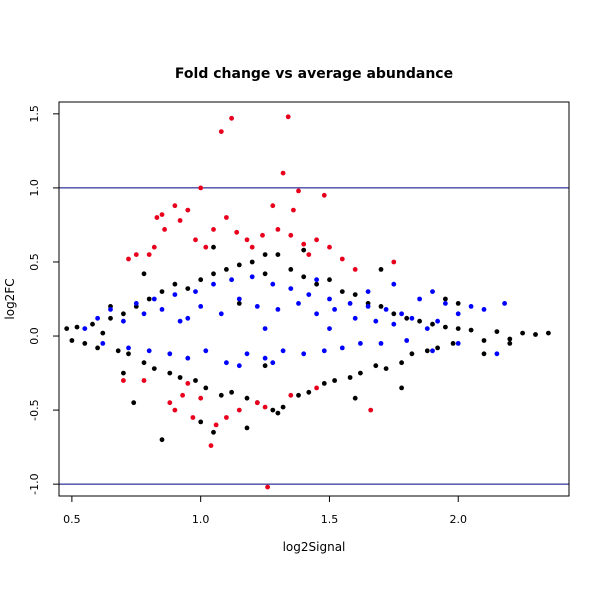 This screenshot has width=600, height=605. What do you see at coordinates (34, 483) in the screenshot?
I see `y-tick-label-0: -1.0` at bounding box center [34, 483].